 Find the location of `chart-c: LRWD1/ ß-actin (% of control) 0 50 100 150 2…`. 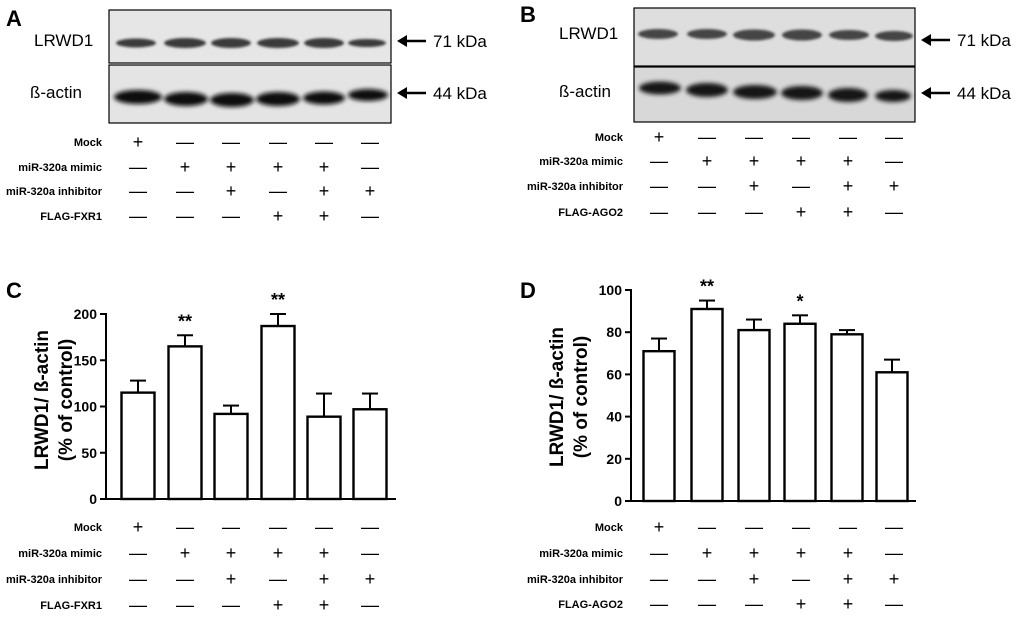

chart-c: LRWD1/ ß-actin (% of control) 0 50 100 150 2… is located at coordinates (214, 398).